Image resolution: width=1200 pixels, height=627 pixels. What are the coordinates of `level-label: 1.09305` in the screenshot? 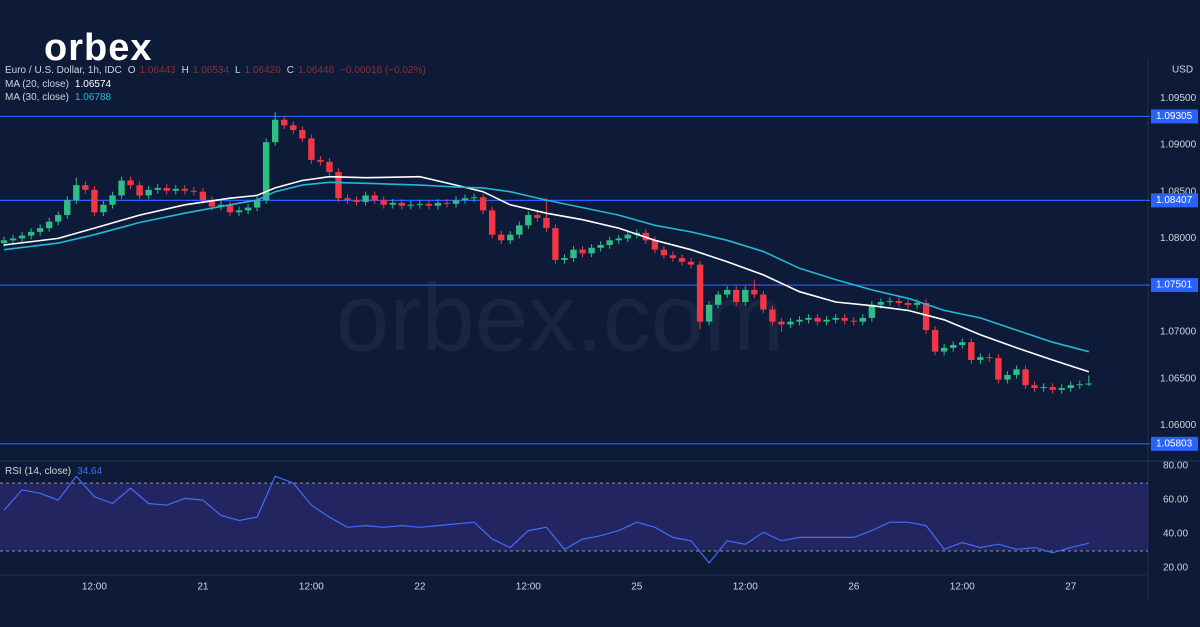 It's located at (1174, 116).